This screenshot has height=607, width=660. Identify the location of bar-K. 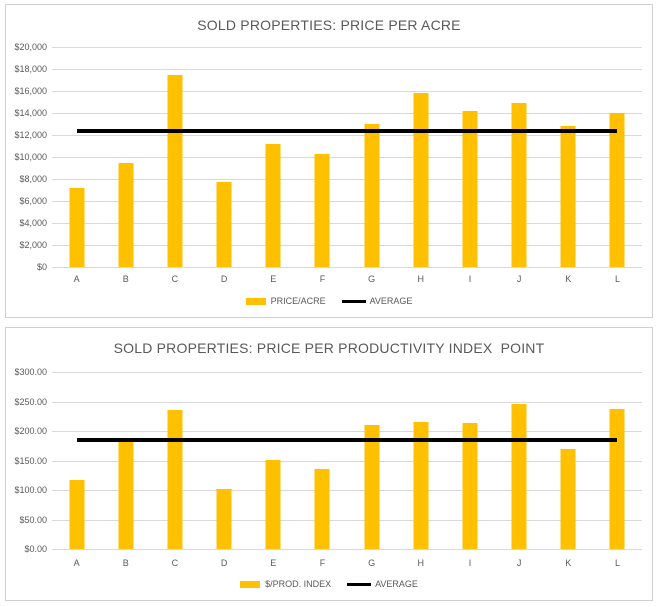
(568, 196).